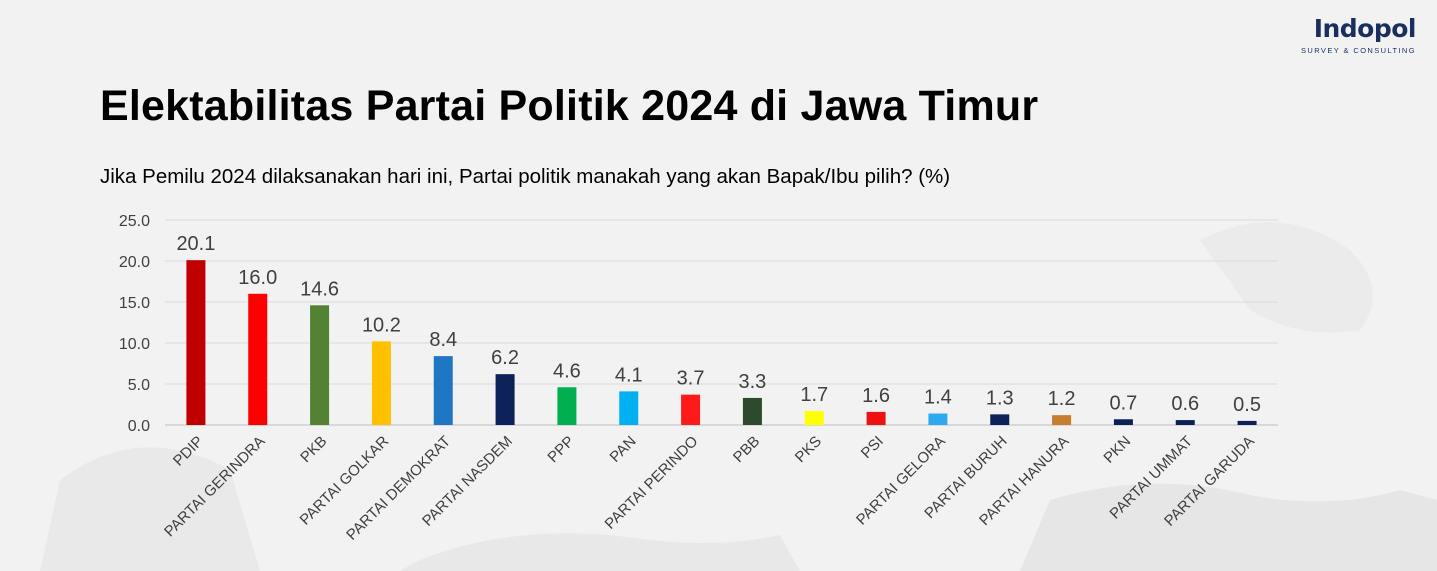  What do you see at coordinates (1117, 450) in the screenshot?
I see `x-tick-label: PKN` at bounding box center [1117, 450].